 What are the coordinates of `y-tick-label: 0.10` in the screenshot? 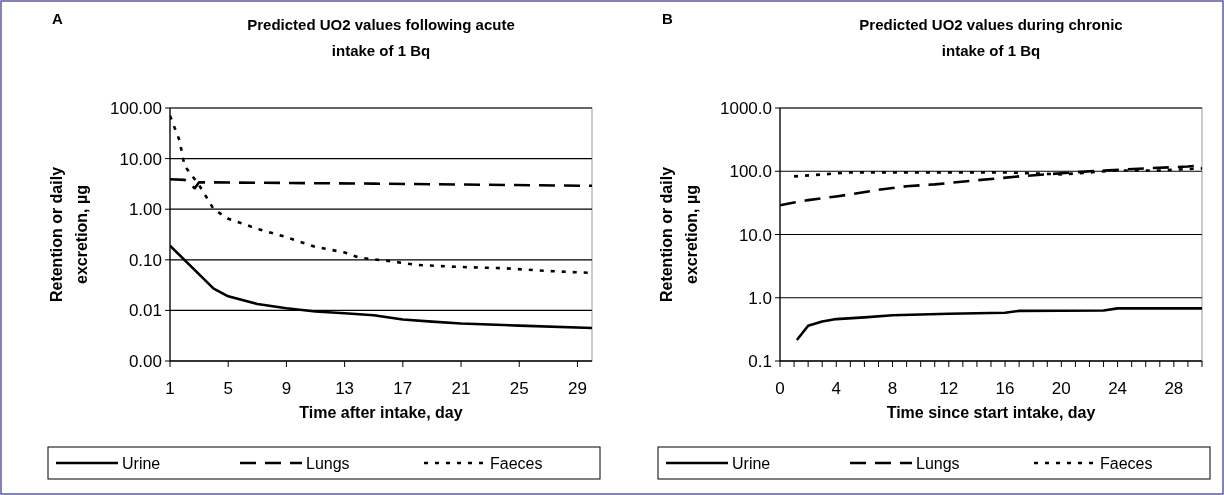 It's located at (145, 260).